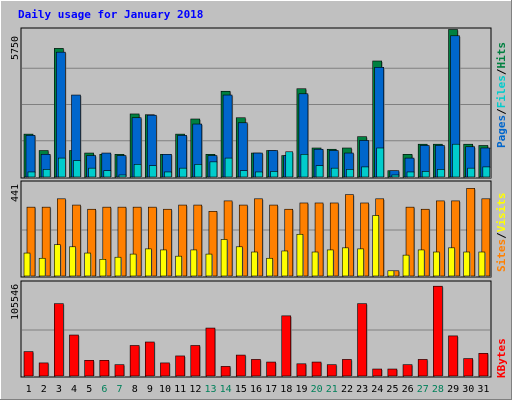  I want to click on day-label: 12, so click(195, 389).